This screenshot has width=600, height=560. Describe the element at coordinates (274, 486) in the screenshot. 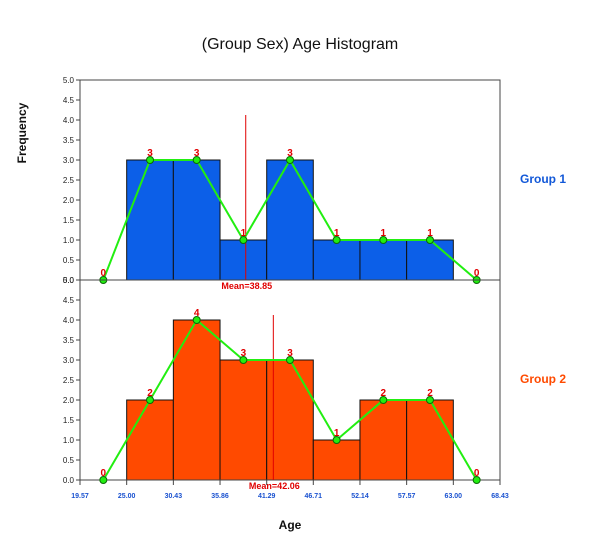

I see `mean-label: Mean=42.06` at that location.